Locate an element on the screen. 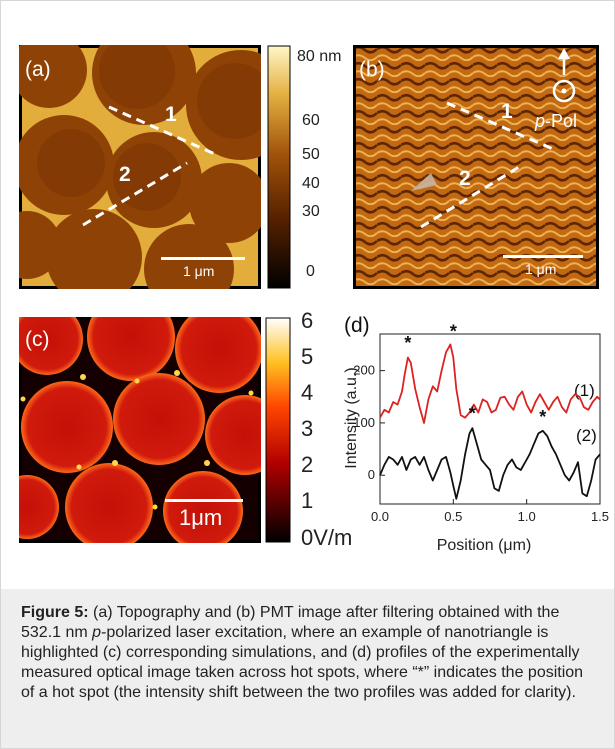 The width and height of the screenshot is (615, 749). y-tick-label-0: 0 is located at coordinates (371, 474).